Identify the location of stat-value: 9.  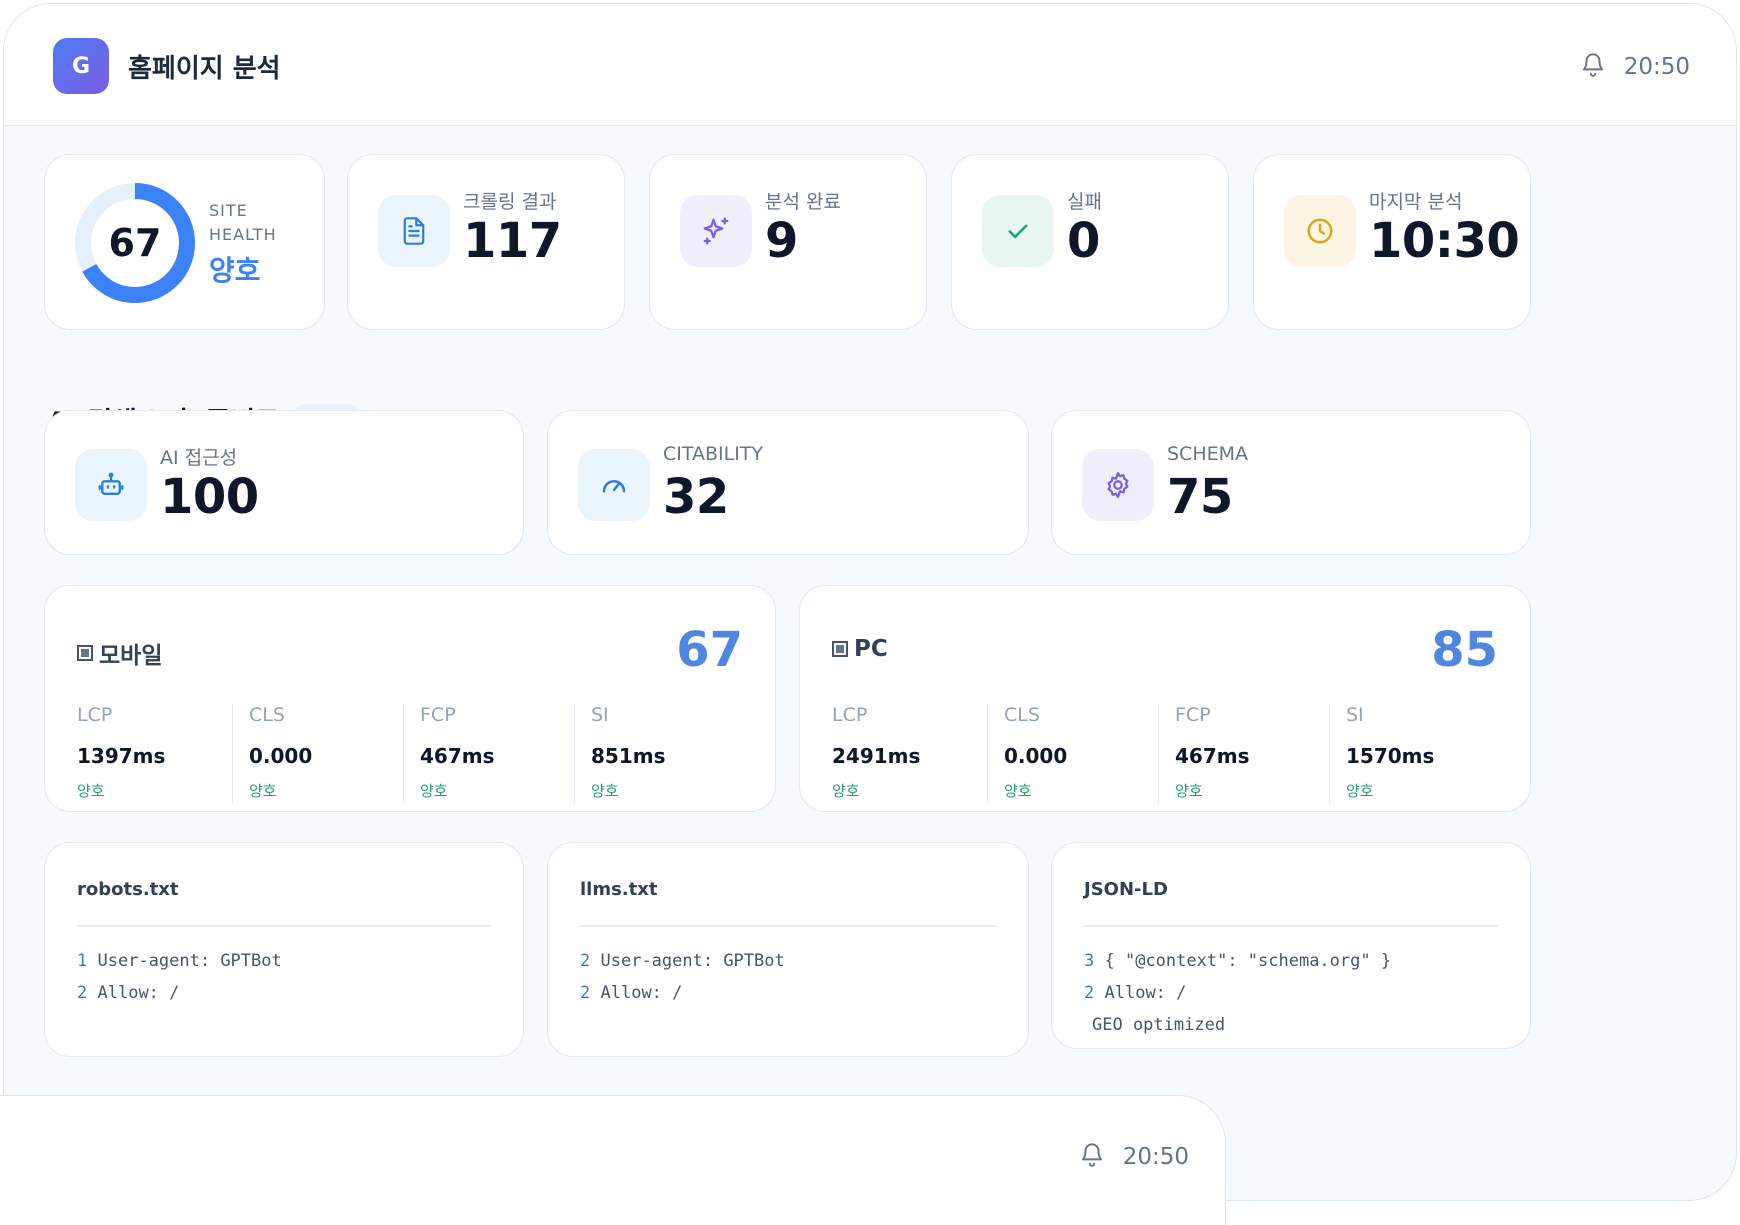
(781, 241).